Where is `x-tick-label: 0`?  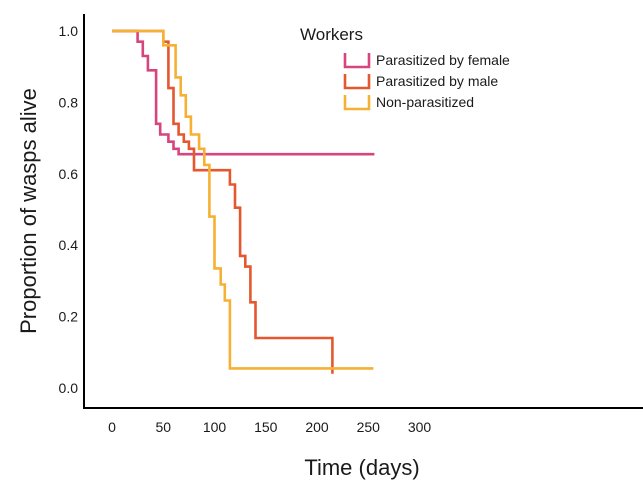
x-tick-label: 0 is located at coordinates (112, 427).